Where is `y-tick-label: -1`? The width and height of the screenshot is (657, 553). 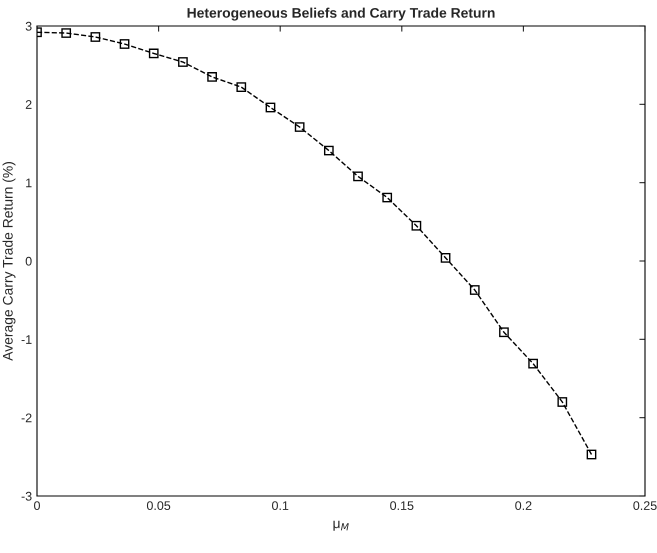
y-tick-label: -1 is located at coordinates (27, 339).